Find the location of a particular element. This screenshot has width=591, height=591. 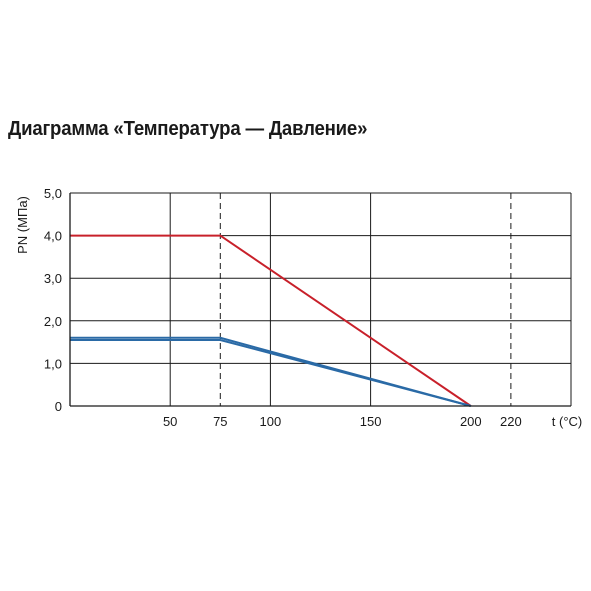

y-tick-label-0: 0 is located at coordinates (58, 406).